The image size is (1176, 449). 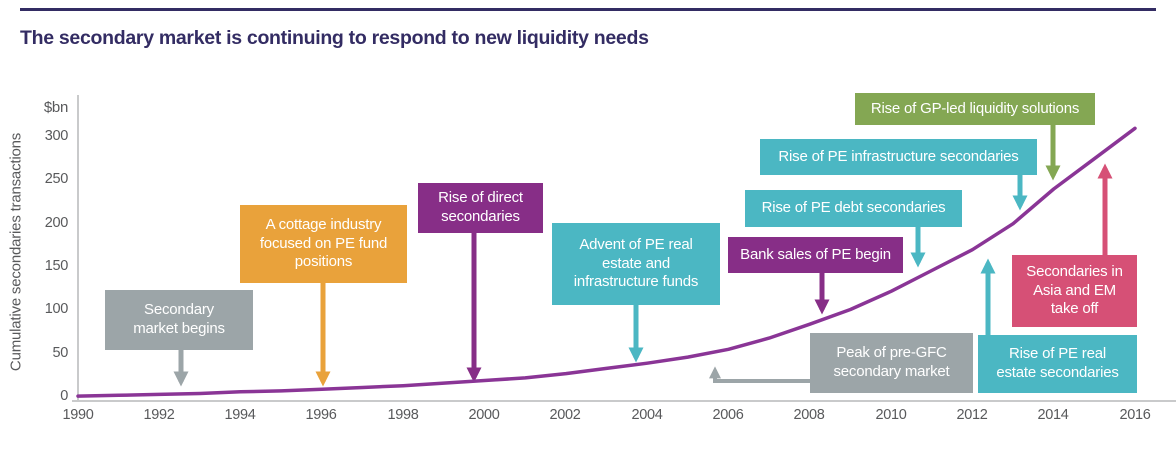 I want to click on x-tick-1996: 1996, so click(x=321, y=415).